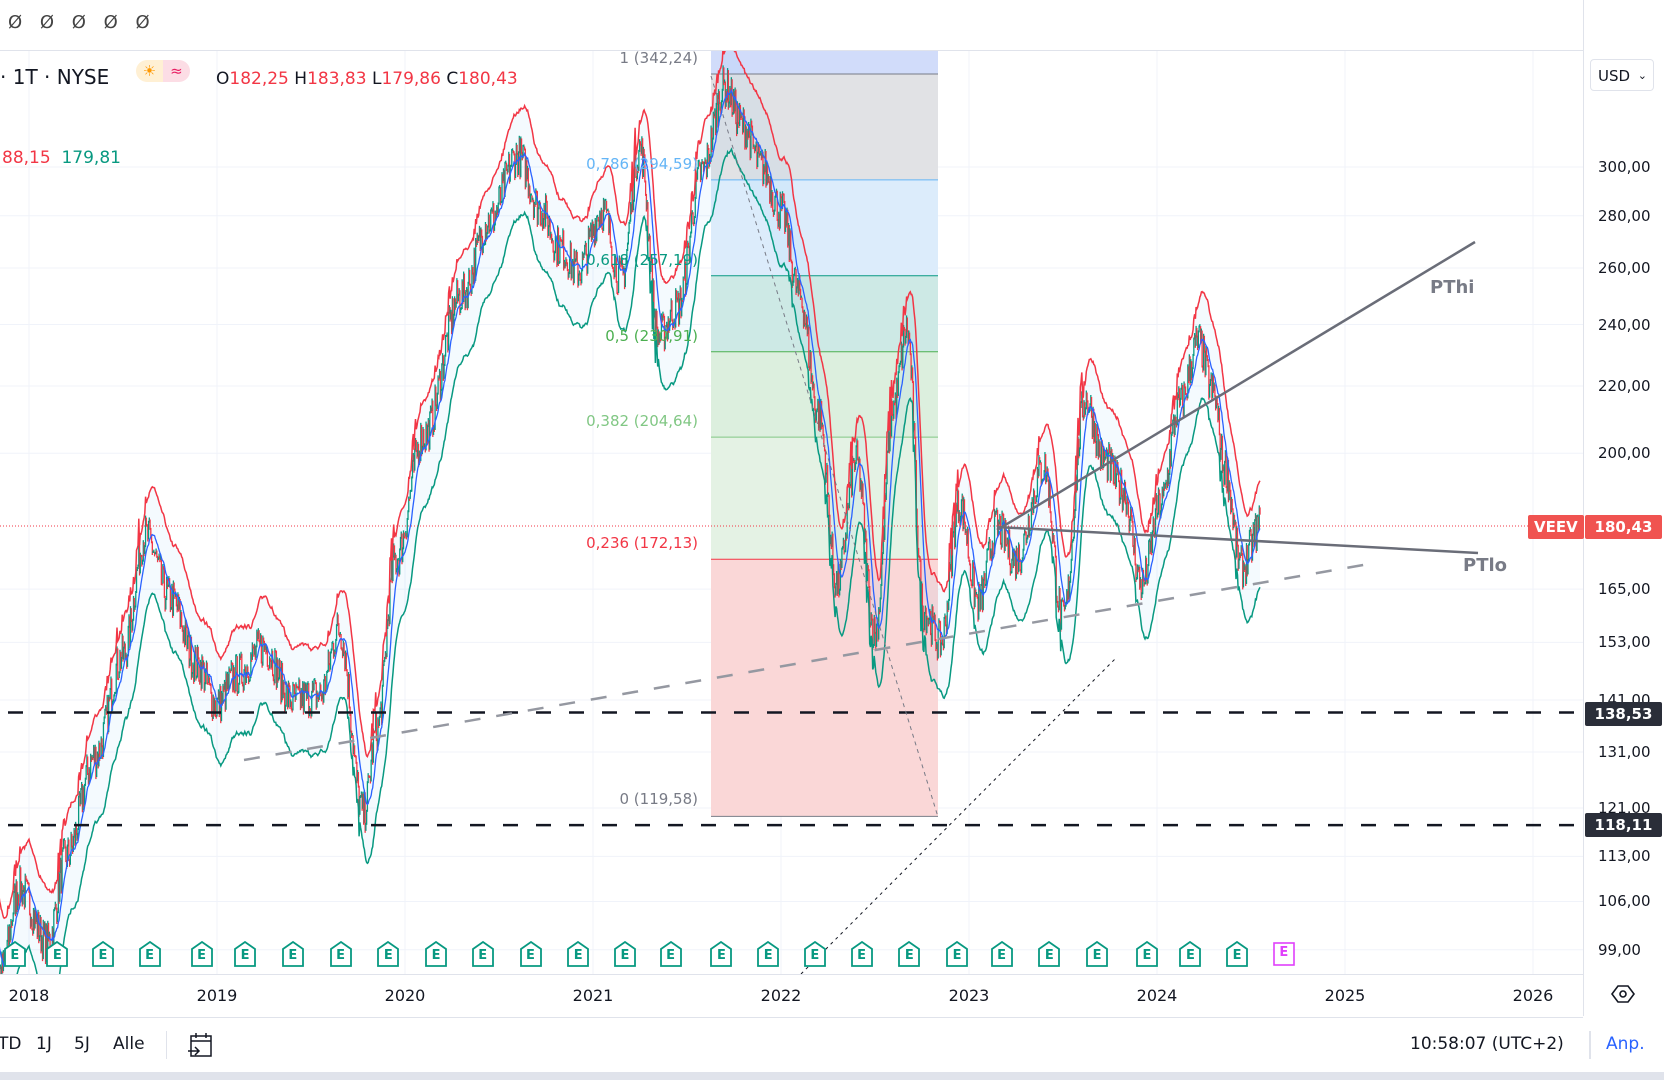 This screenshot has height=1080, width=1664. I want to click on settings-icon, so click(1623, 994).